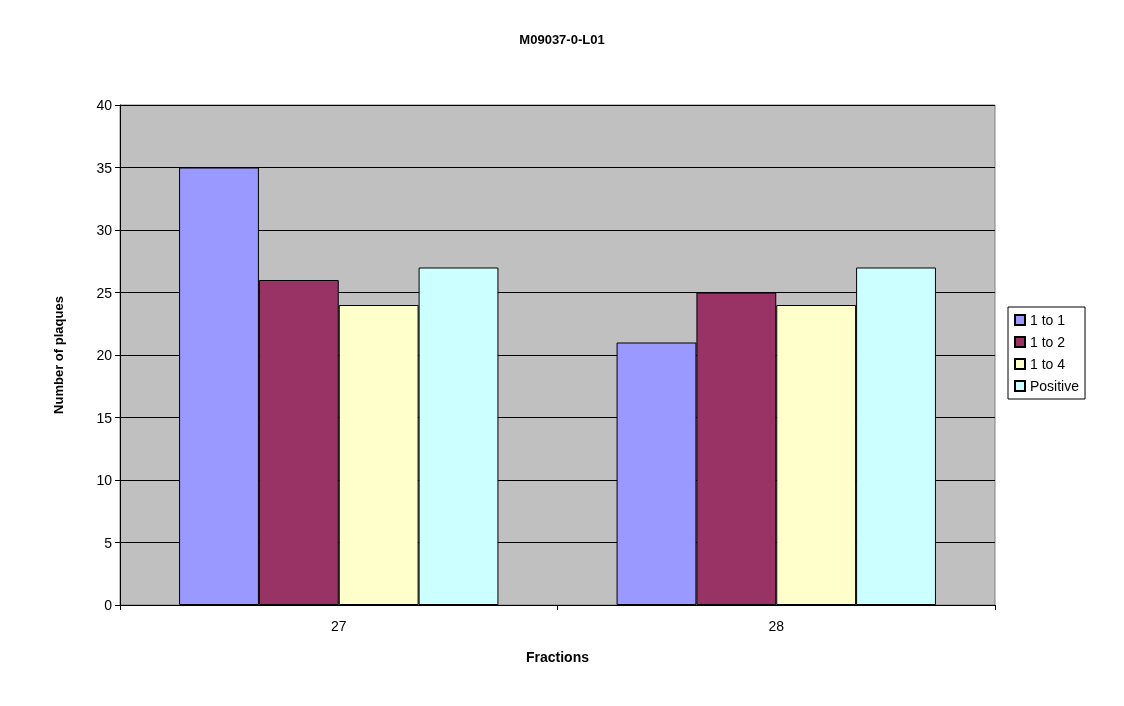  What do you see at coordinates (1048, 342) in the screenshot?
I see `legend-label: 1 to 2` at bounding box center [1048, 342].